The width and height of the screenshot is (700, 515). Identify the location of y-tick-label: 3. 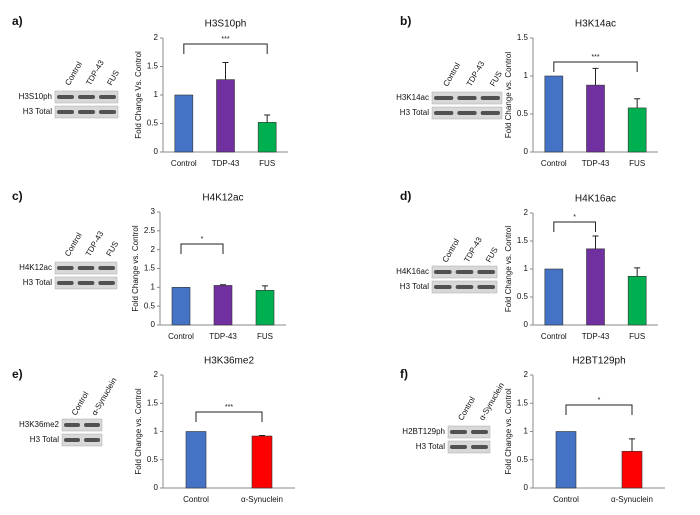
(153, 211).